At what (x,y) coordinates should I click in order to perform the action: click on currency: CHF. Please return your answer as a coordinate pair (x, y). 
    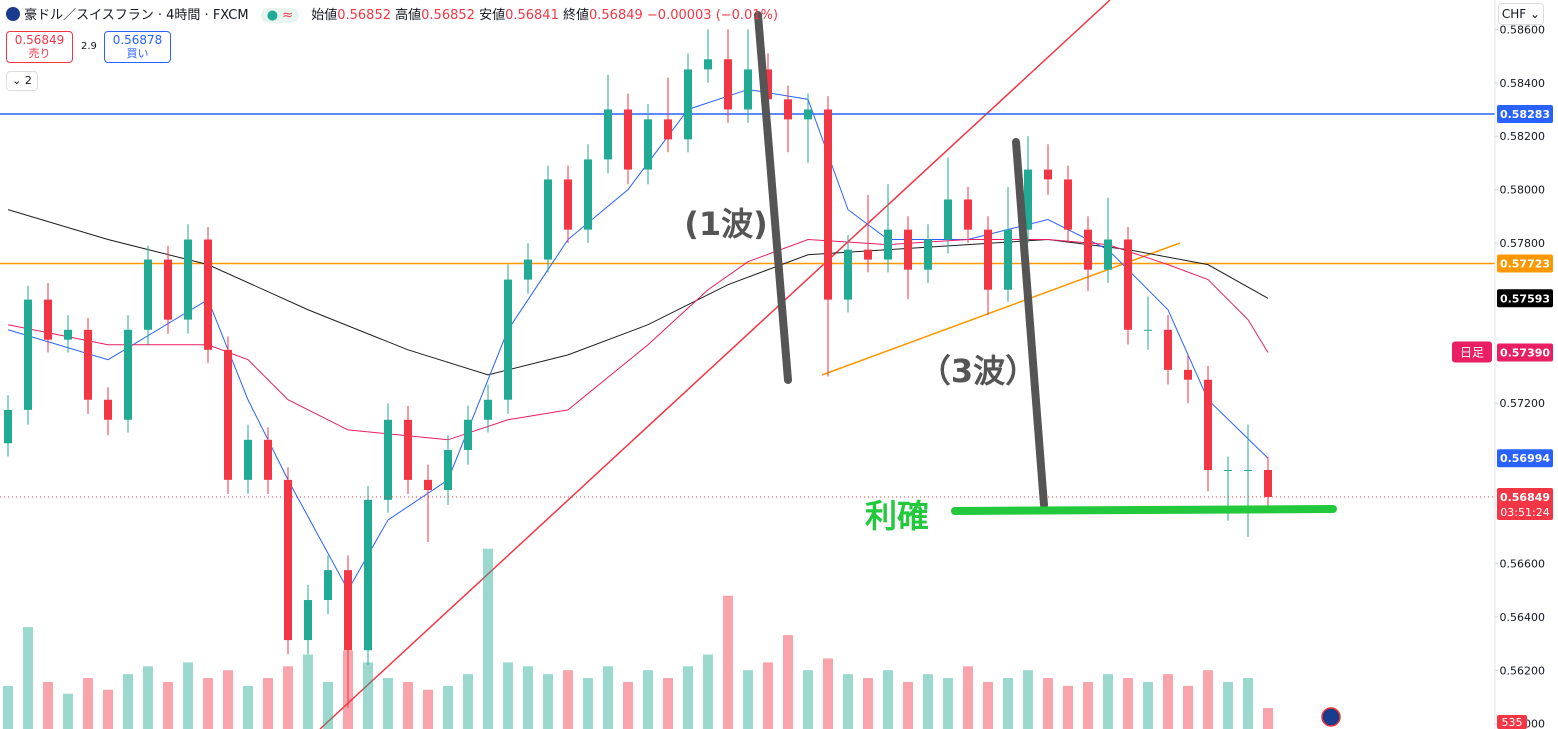
    Looking at the image, I should click on (1514, 14).